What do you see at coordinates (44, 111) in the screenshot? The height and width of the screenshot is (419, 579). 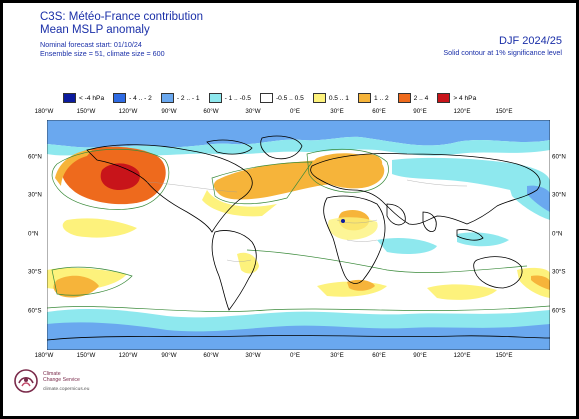 I see `lon-tick-top-0: 180°W` at bounding box center [44, 111].